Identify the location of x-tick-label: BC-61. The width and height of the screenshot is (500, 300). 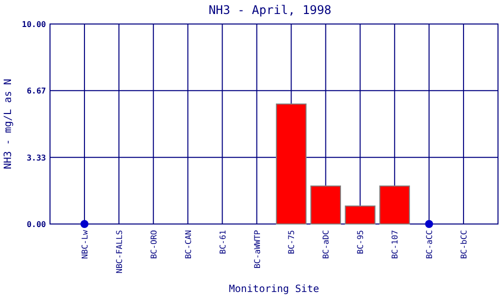
(223, 242).